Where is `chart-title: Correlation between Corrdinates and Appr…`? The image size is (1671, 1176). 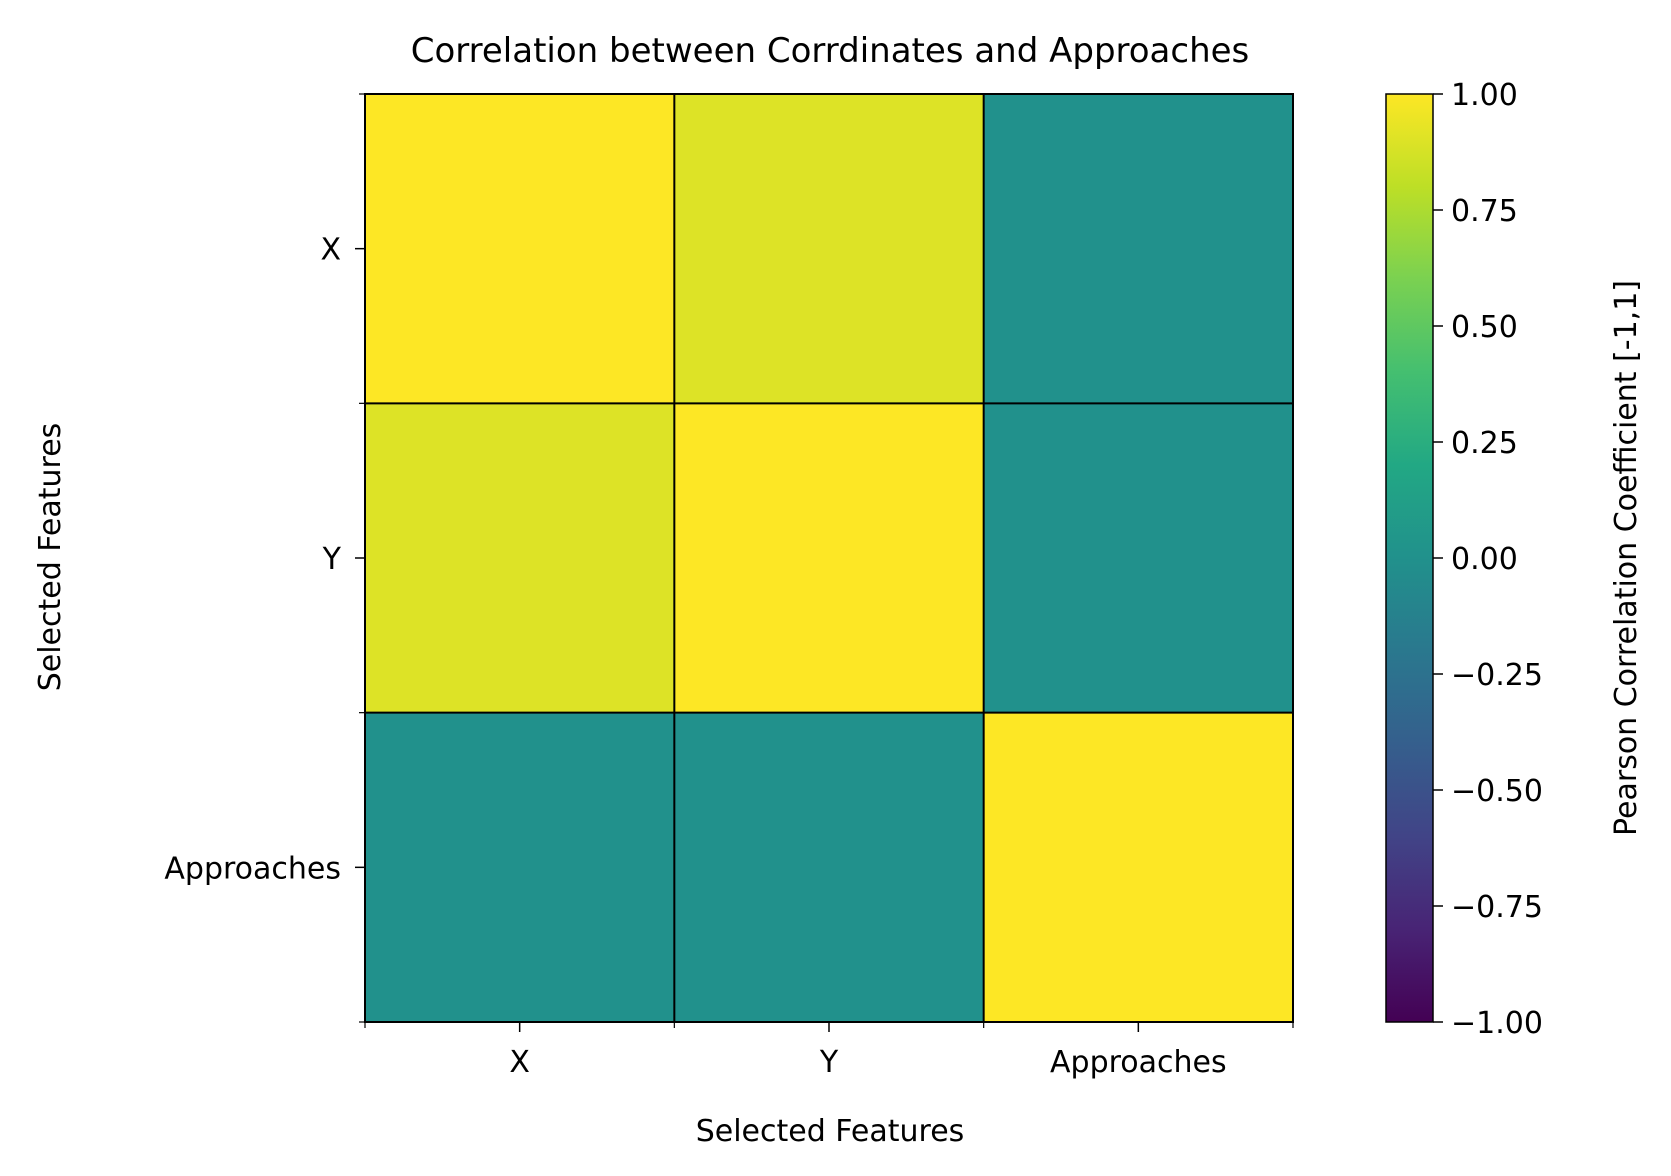
chart-title: Correlation between Corrdinates and Appr… is located at coordinates (830, 51).